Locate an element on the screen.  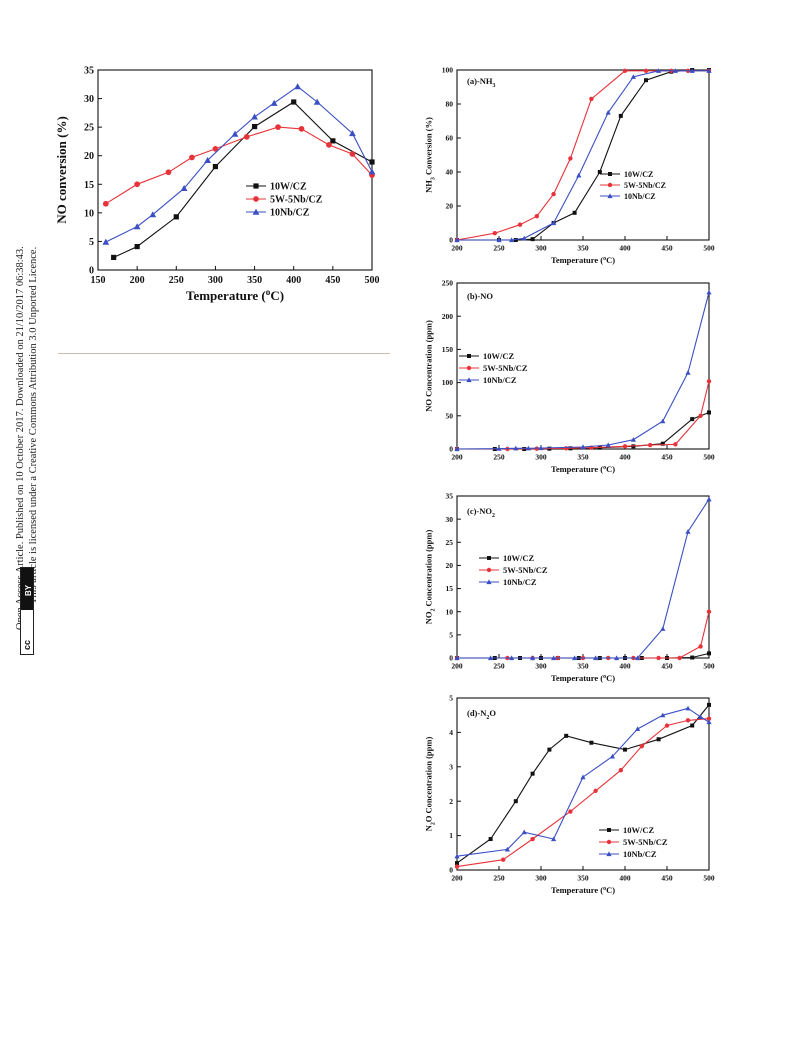
y-tick-label: 1 is located at coordinates (451, 835).